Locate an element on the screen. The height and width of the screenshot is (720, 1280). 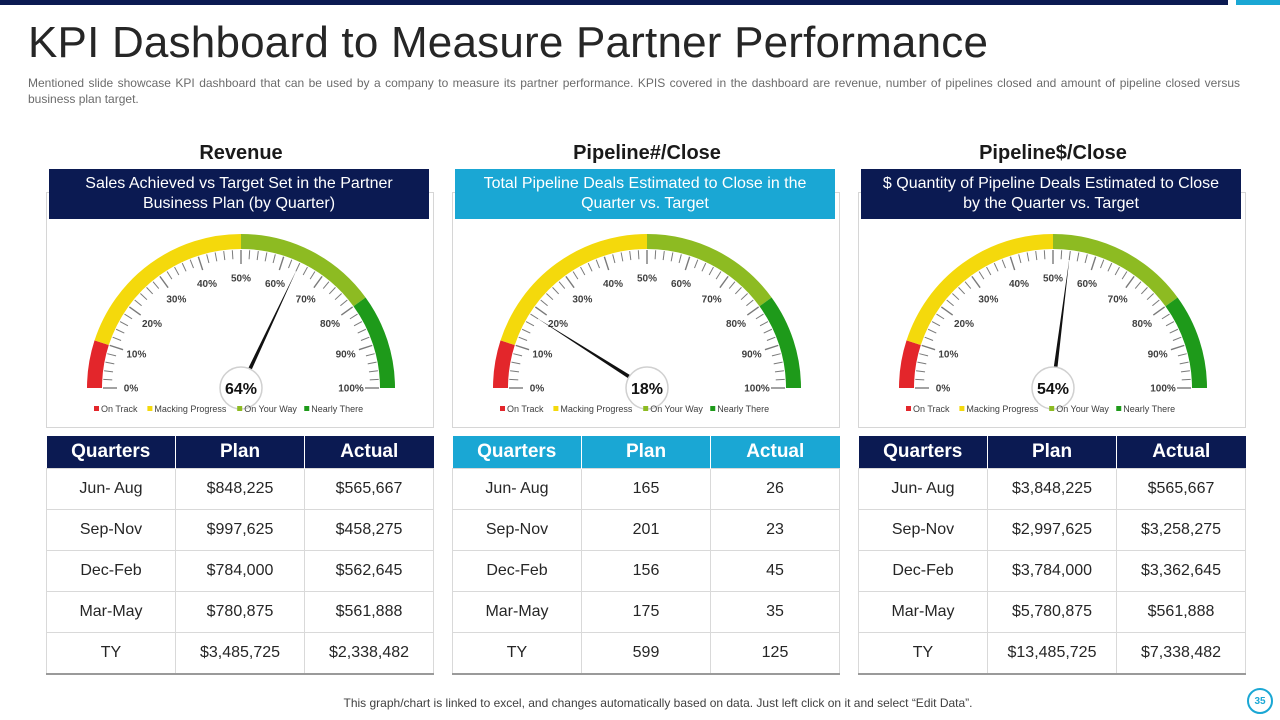
gauge-tick-label: 90% is located at coordinates (752, 355).